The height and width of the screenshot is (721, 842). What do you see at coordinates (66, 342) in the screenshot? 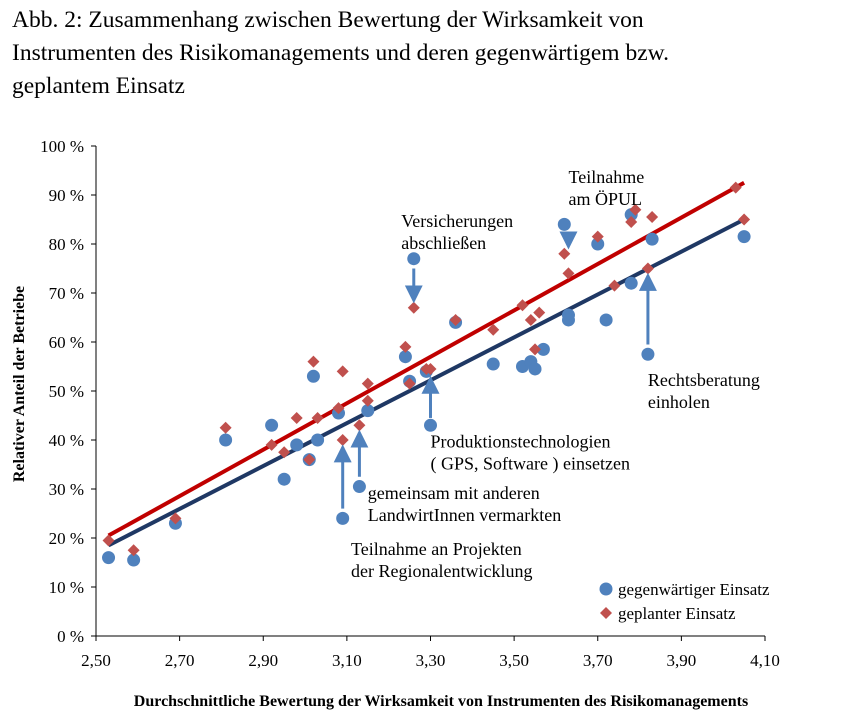
I see `y-tick-label: 60 %` at bounding box center [66, 342].